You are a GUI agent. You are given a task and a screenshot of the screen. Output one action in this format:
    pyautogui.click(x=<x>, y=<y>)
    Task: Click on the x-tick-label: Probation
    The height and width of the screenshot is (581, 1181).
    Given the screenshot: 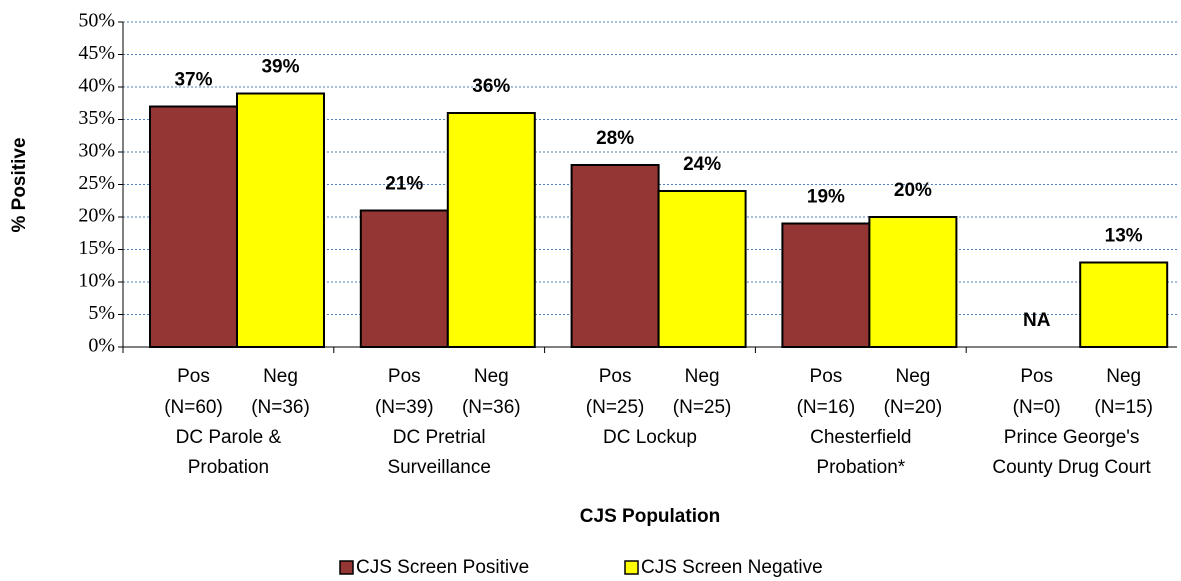 What is the action you would take?
    pyautogui.click(x=228, y=467)
    